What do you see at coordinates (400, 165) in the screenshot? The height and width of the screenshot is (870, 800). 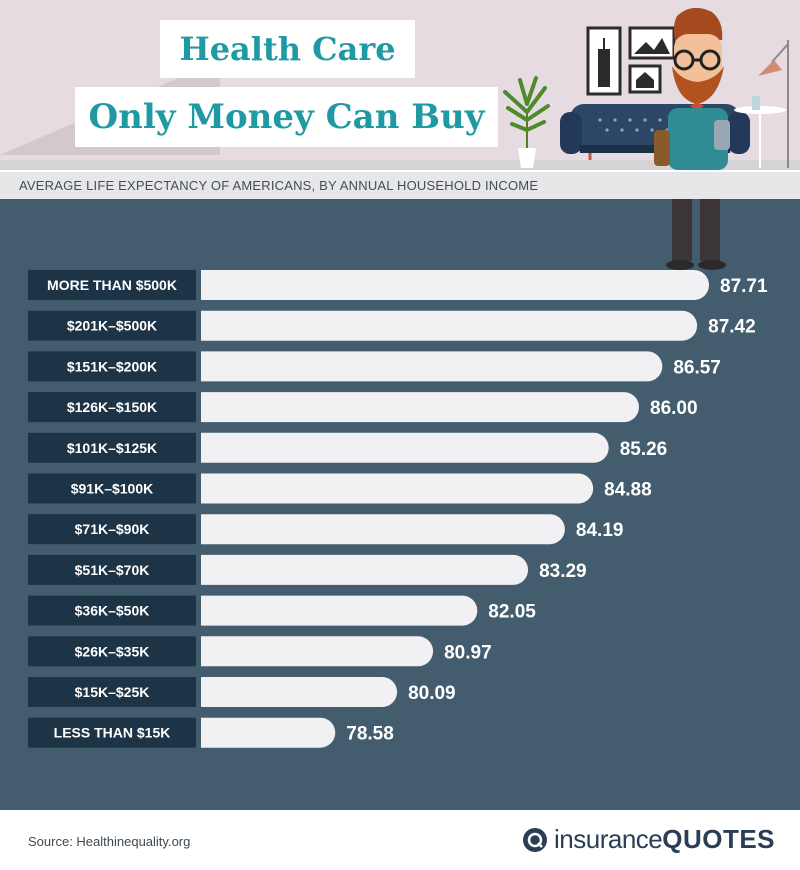 I see `floor-strip` at bounding box center [400, 165].